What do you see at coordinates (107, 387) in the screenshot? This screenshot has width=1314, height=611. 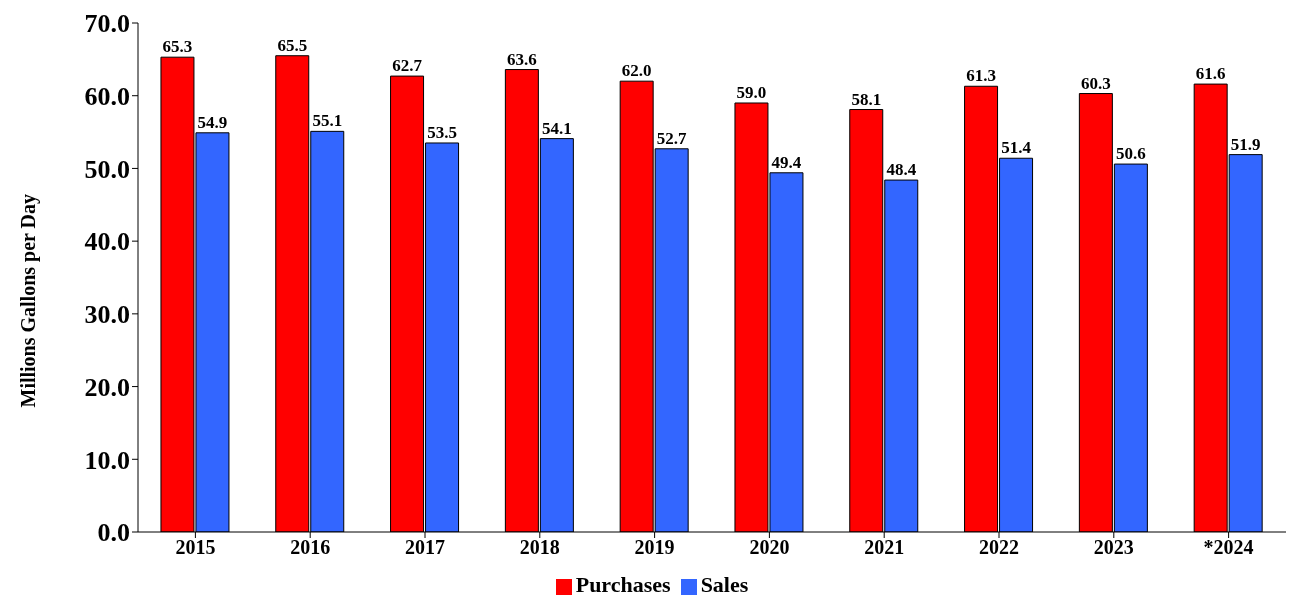 I see `y-tick-label: 20.0` at bounding box center [107, 387].